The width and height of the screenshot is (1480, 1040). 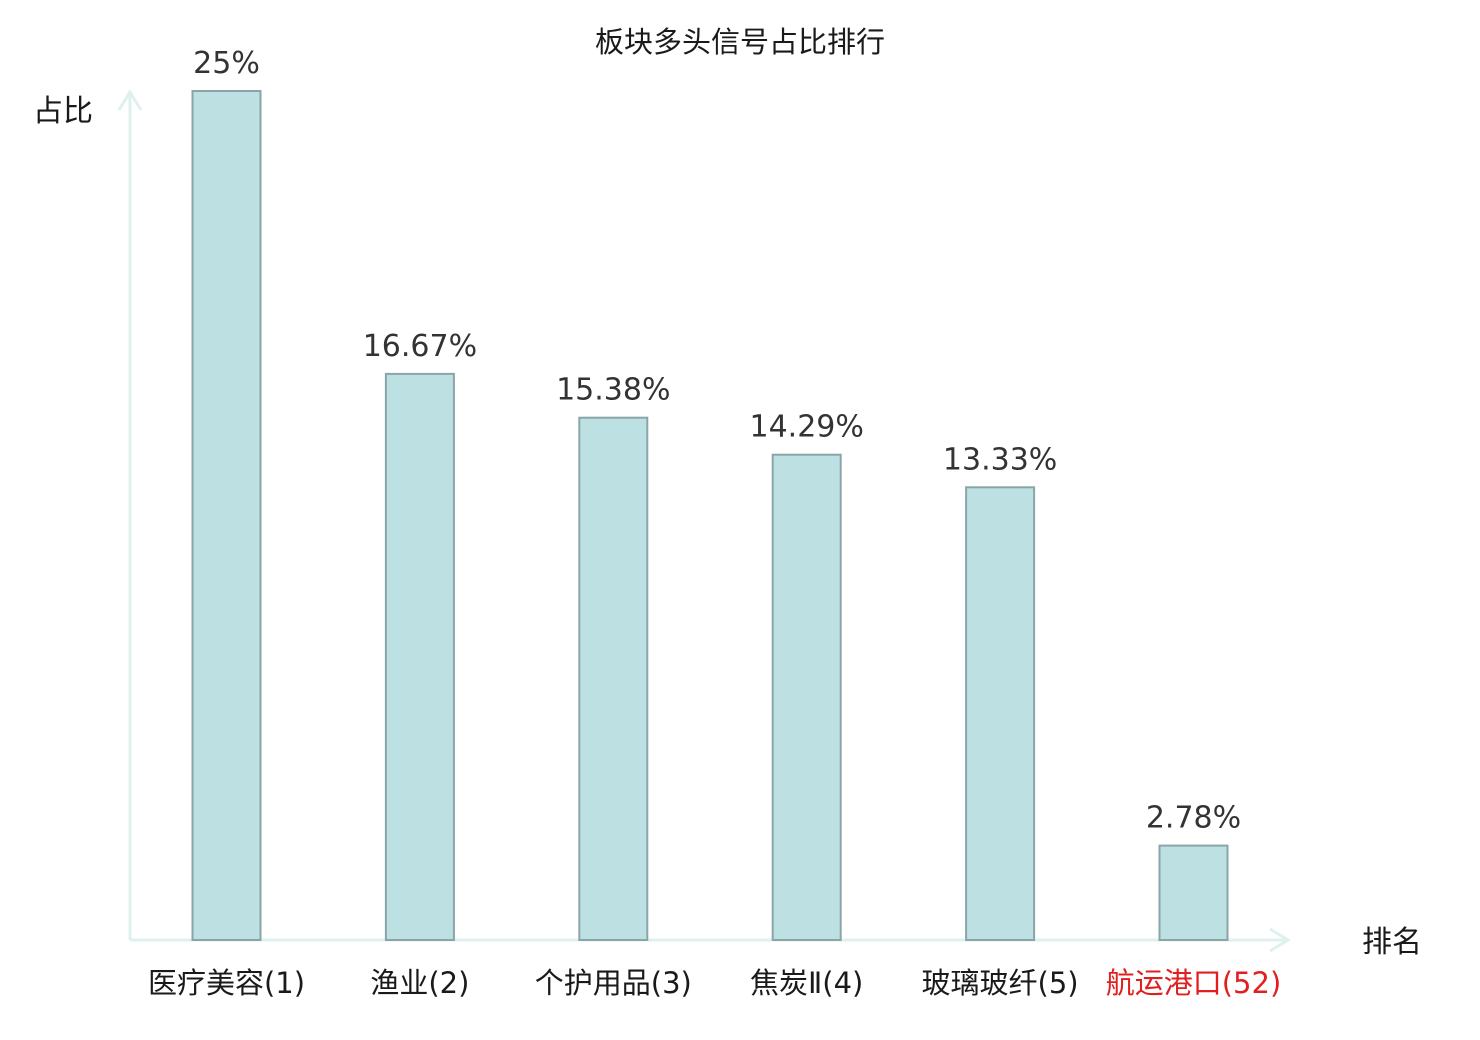 What do you see at coordinates (1280, 940) in the screenshot?
I see `x-axis-arrow` at bounding box center [1280, 940].